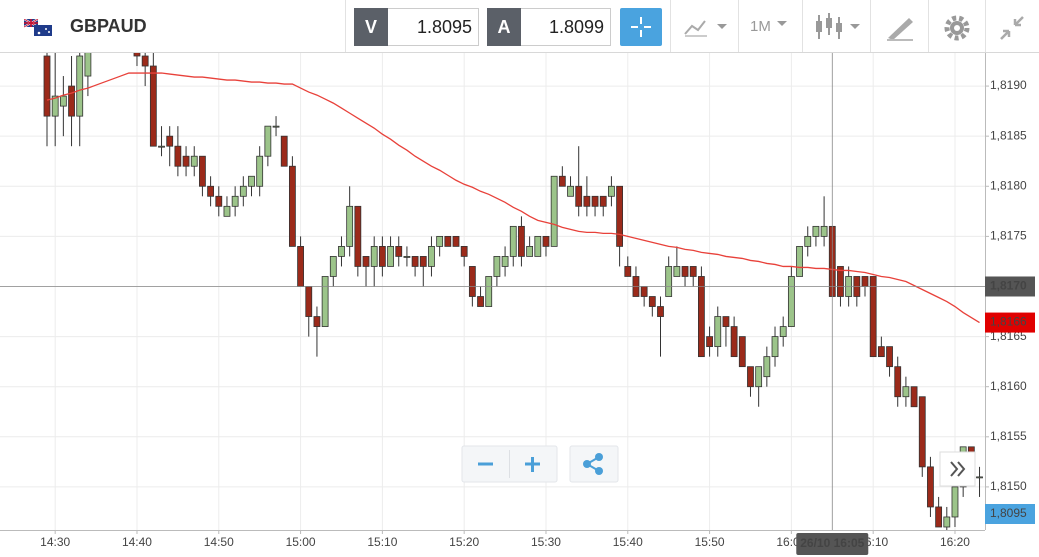  I want to click on line-glyph, so click(695, 27).